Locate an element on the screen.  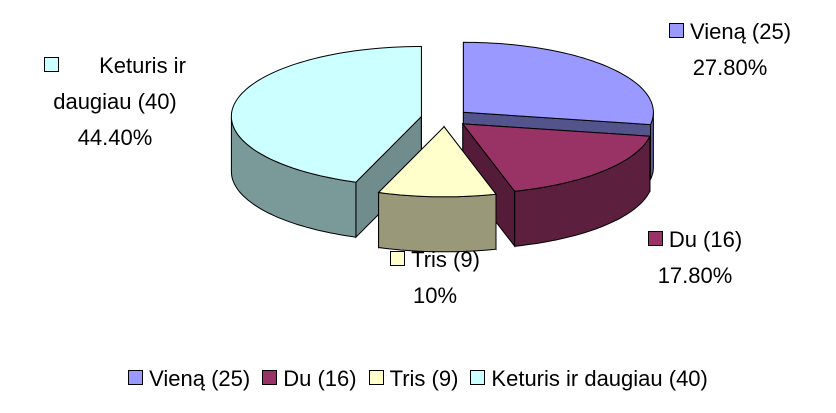
legend-label: Vieną (25) is located at coordinates (200, 378).